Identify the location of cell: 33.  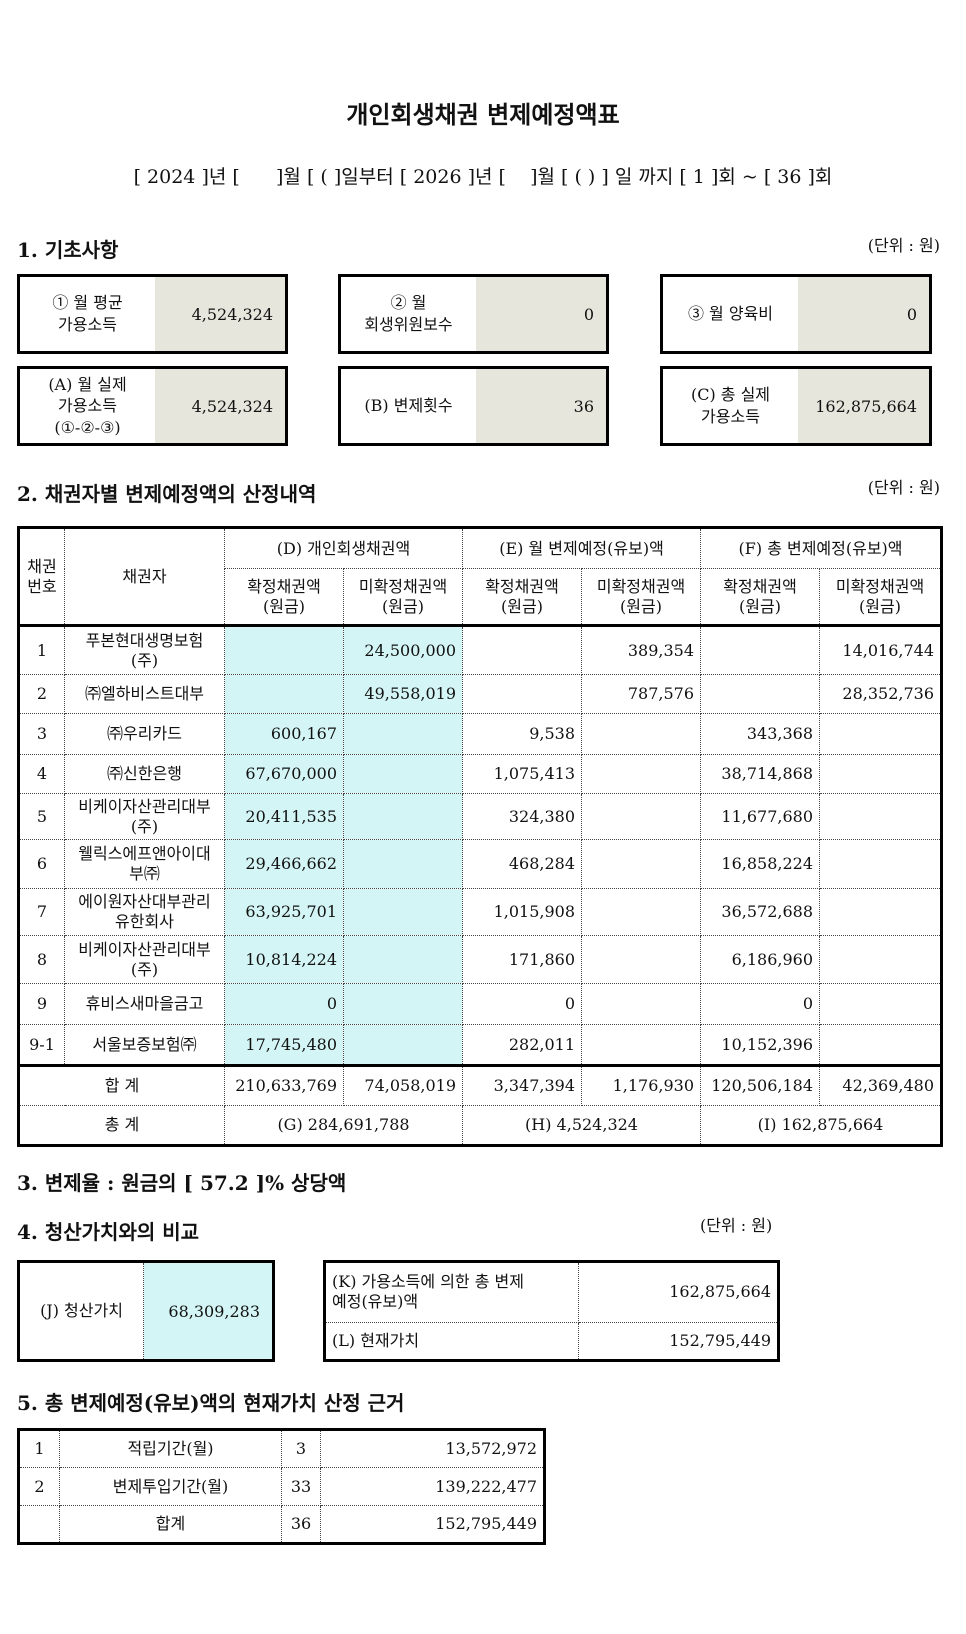
(301, 1486).